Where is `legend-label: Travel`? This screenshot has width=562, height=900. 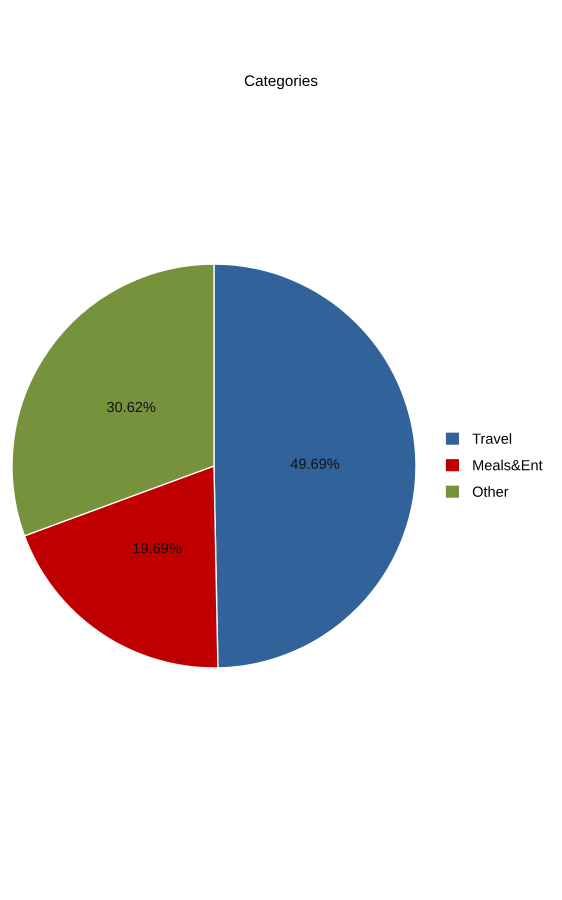 legend-label: Travel is located at coordinates (492, 438).